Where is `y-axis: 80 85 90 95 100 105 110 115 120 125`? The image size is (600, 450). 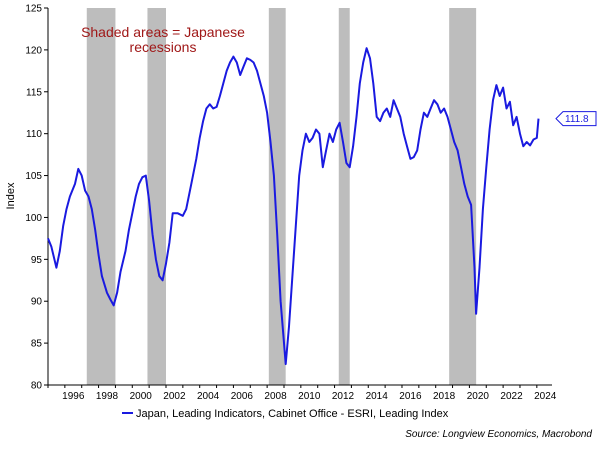 y-axis: 80 85 90 95 100 105 110 115 120 125 is located at coordinates (36, 198).